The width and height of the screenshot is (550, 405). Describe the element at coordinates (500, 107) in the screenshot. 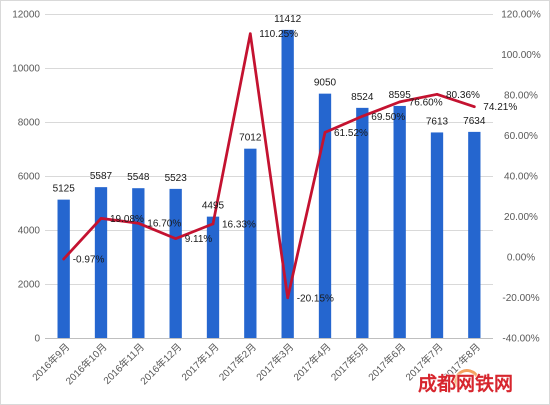

I see `line-data-label: 74.21%` at that location.